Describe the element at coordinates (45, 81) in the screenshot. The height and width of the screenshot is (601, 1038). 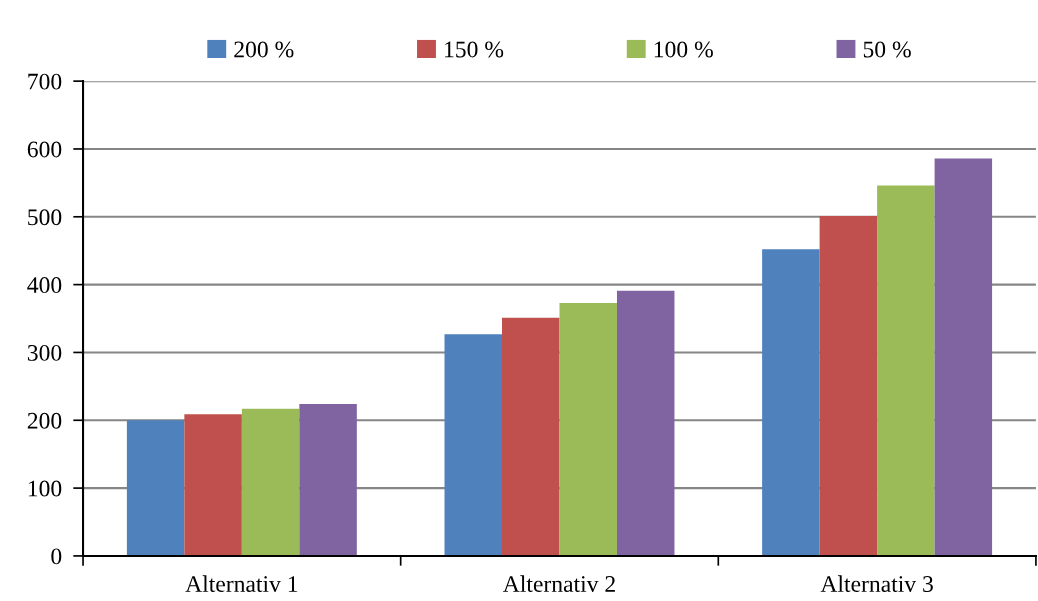
I see `y-tick-label: 700` at that location.